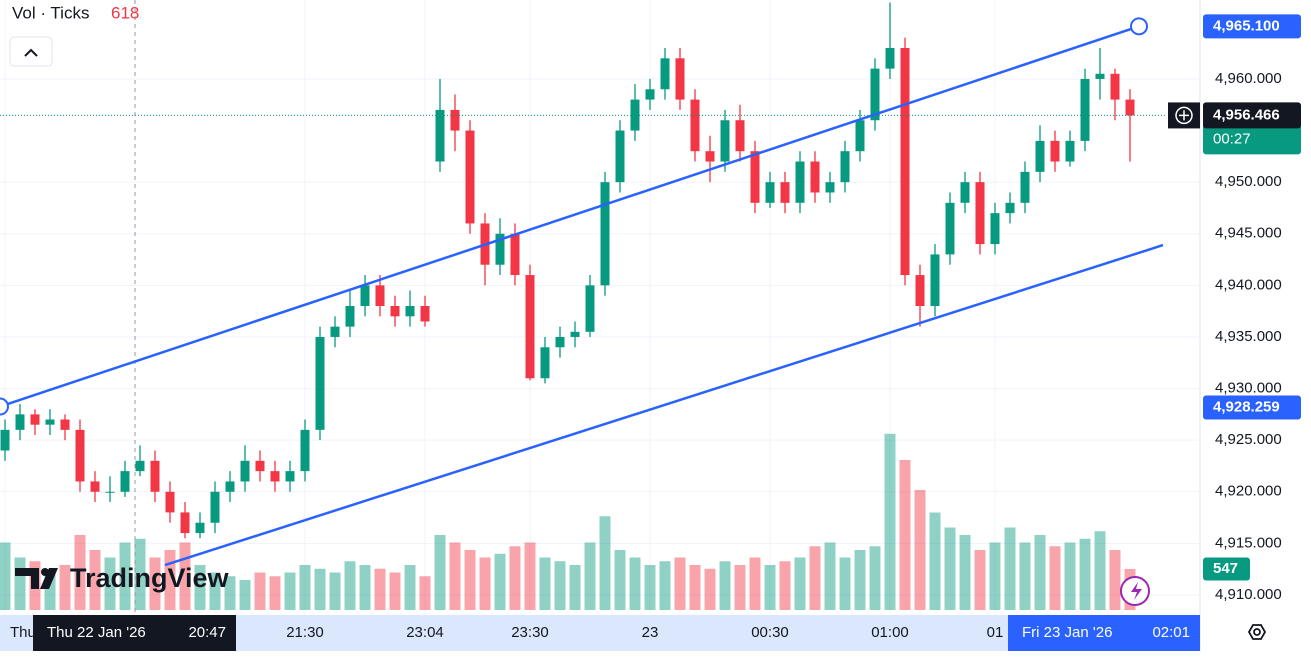 The height and width of the screenshot is (657, 1311). I want to click on logo-text: TradingView, so click(150, 578).